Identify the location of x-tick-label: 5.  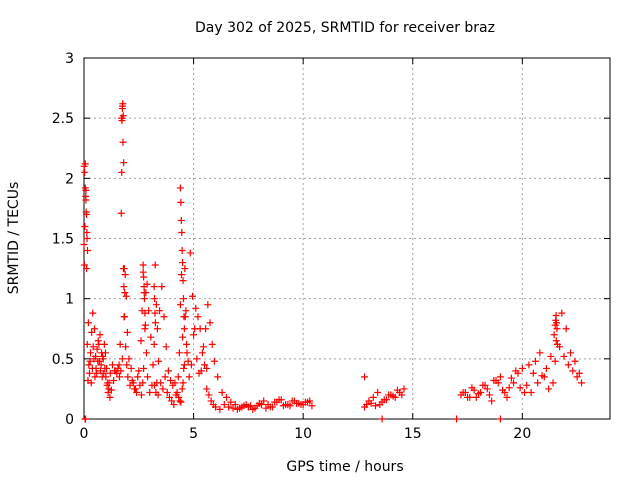
(193, 434).